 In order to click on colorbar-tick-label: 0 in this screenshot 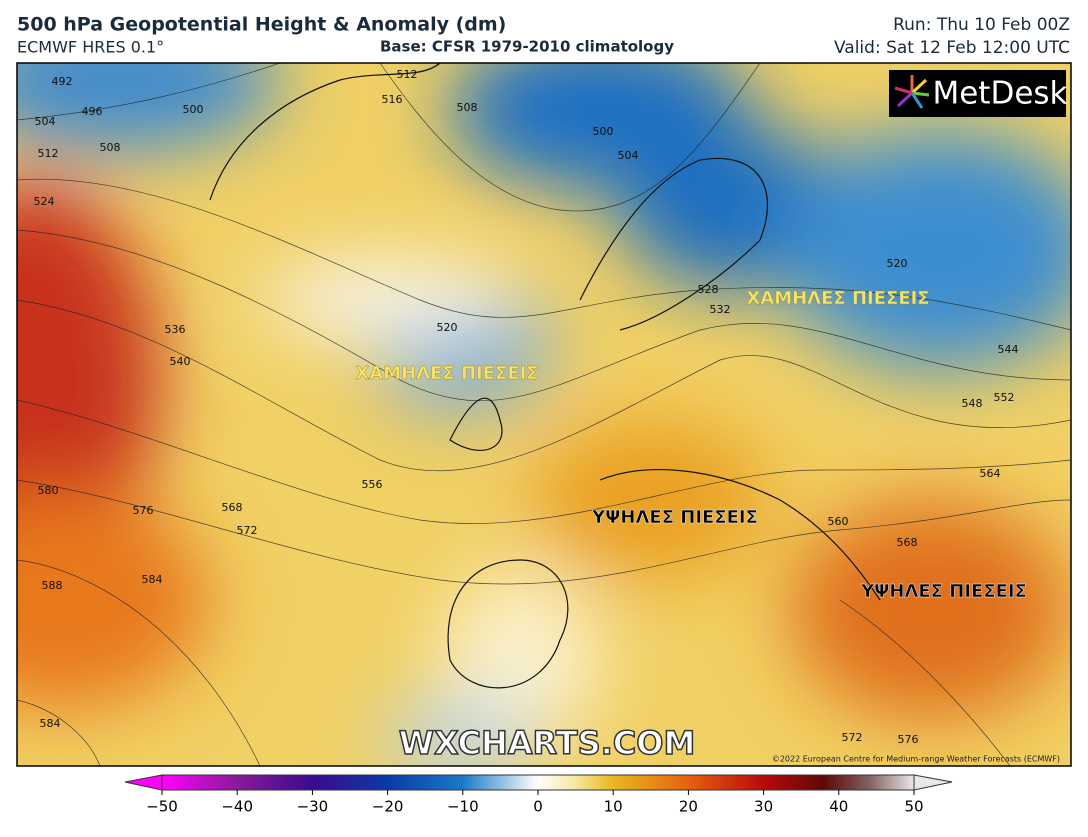, I will do `click(538, 807)`.